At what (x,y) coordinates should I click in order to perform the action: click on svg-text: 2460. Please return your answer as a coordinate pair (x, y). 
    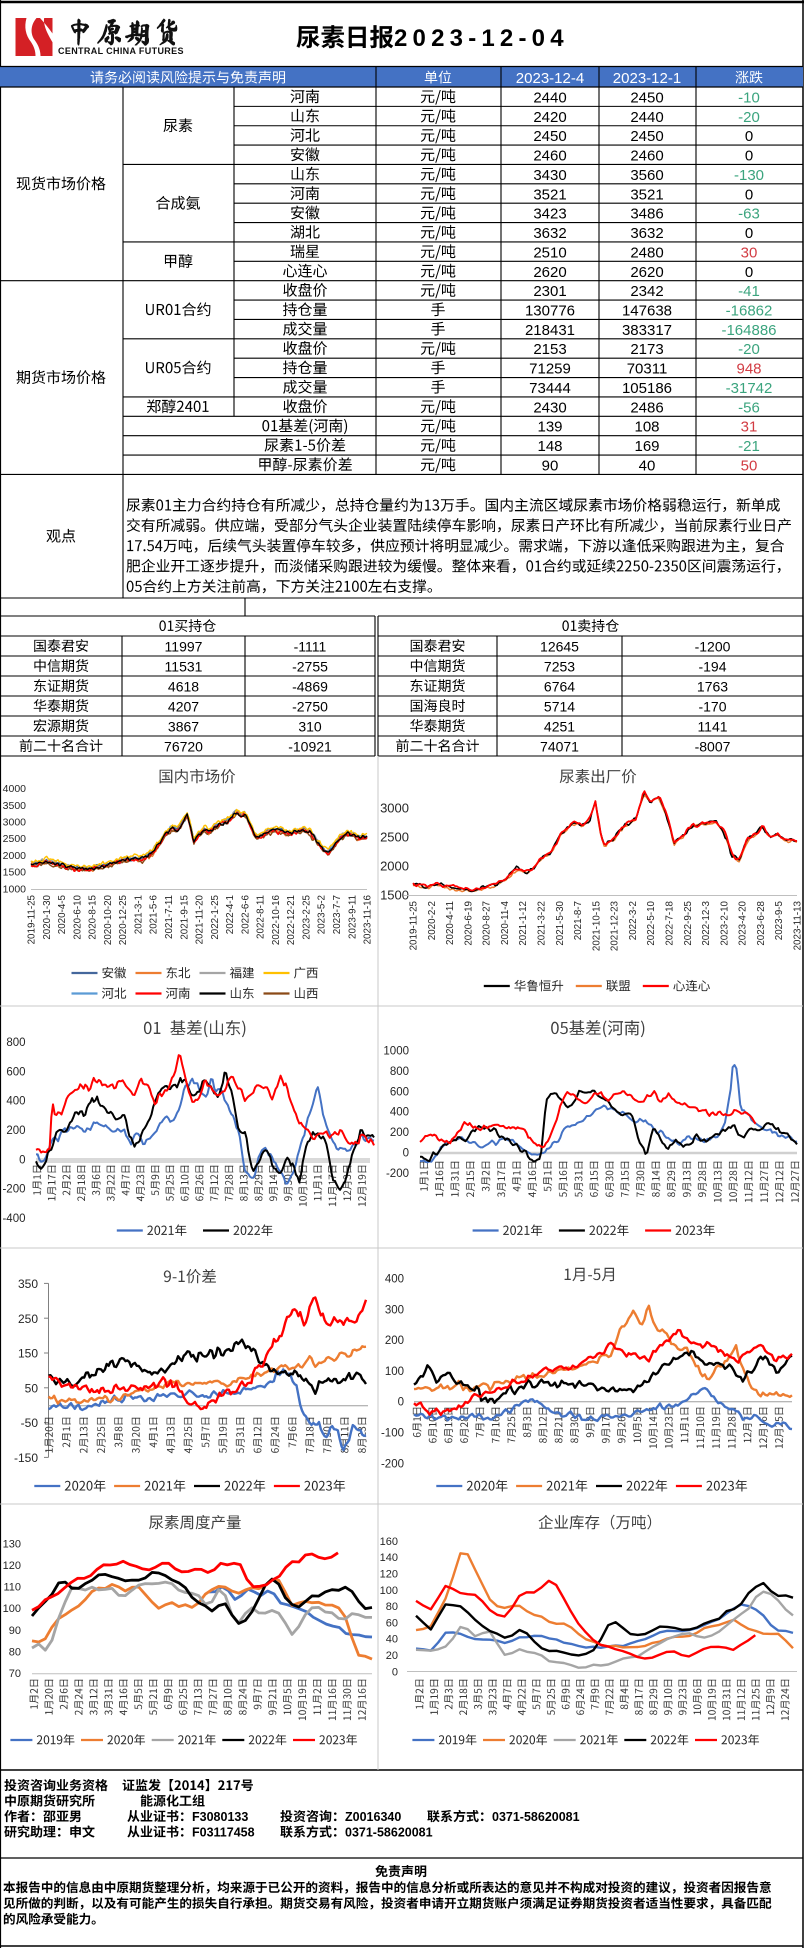
    Looking at the image, I should click on (549, 156).